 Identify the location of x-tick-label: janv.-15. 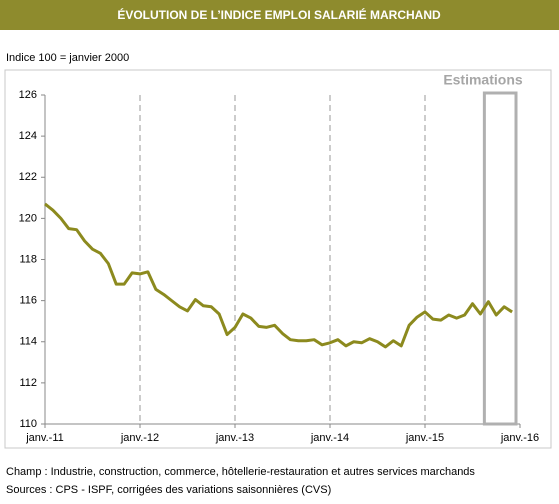
(424, 438).